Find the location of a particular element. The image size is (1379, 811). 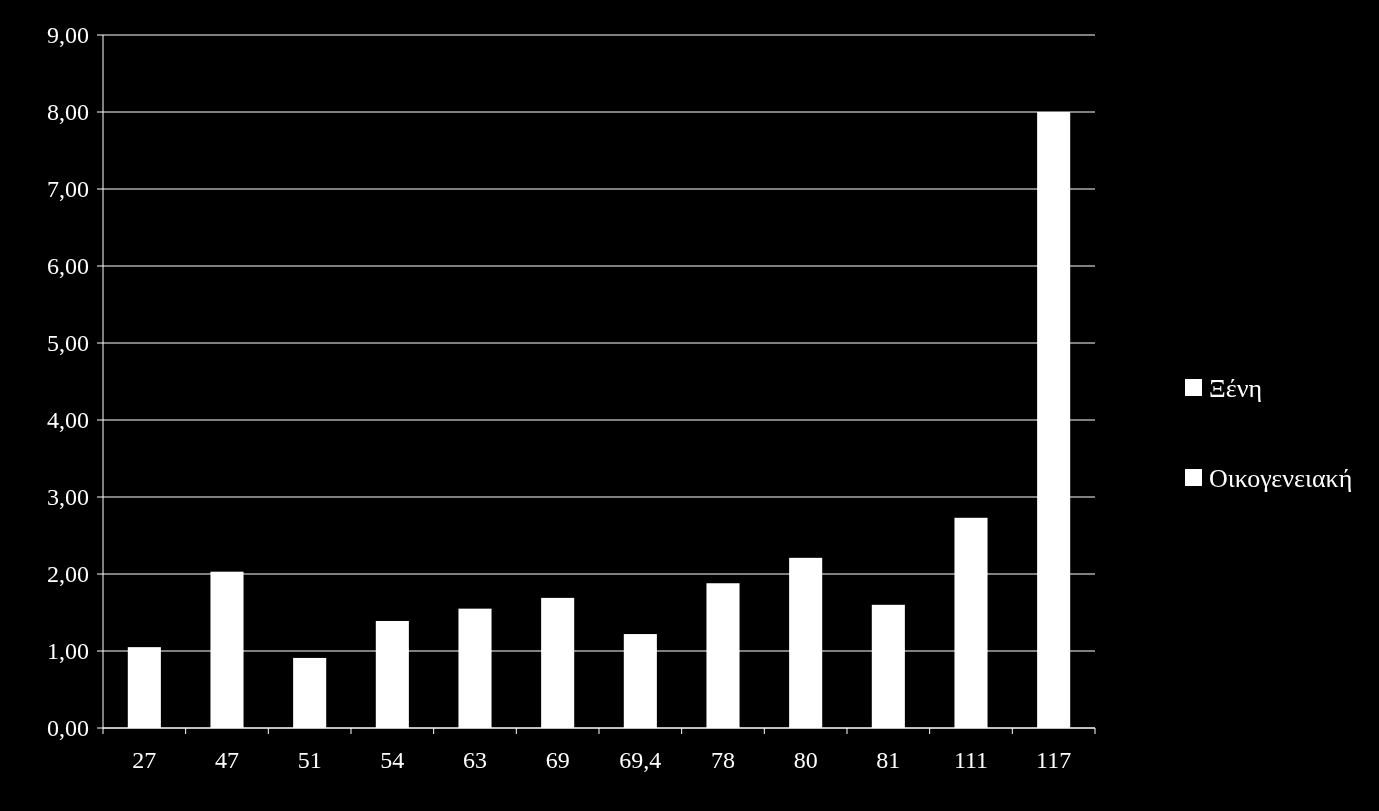

x-tick-label: 111 is located at coordinates (971, 760).